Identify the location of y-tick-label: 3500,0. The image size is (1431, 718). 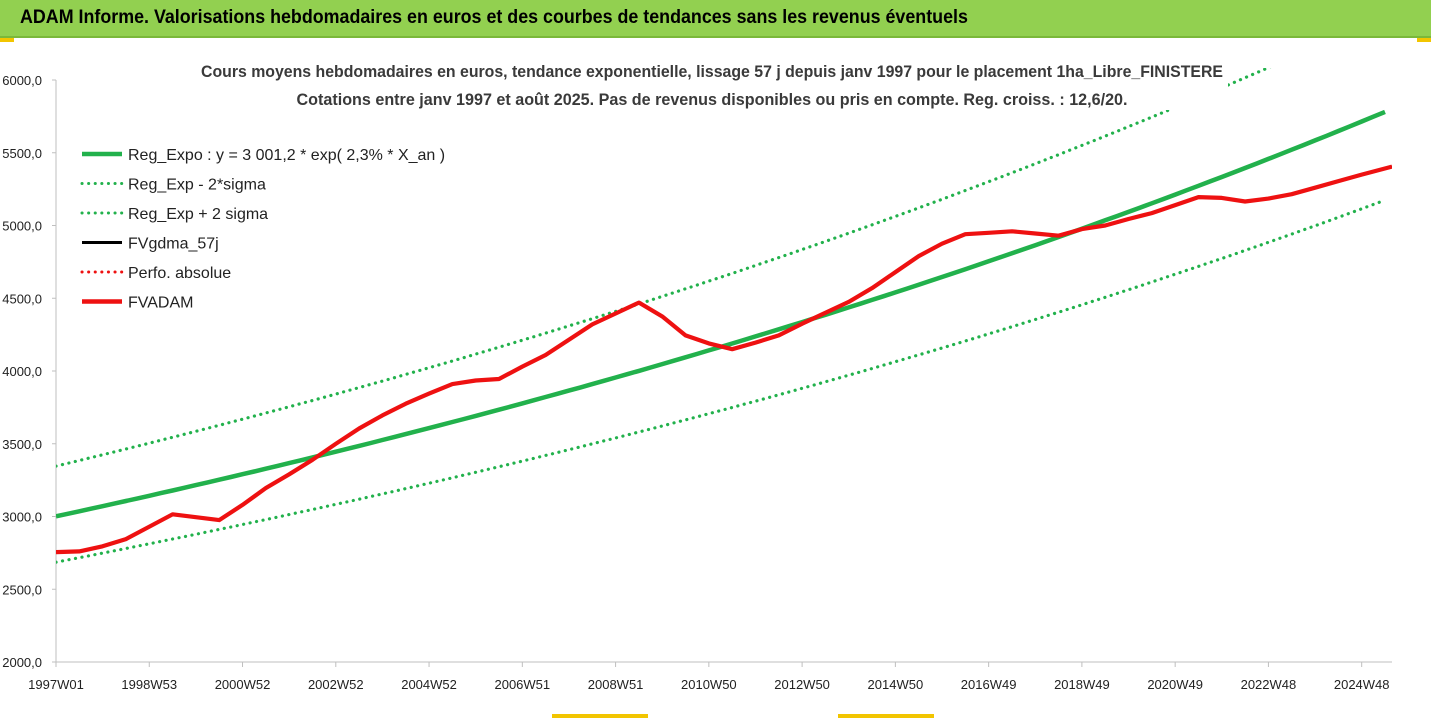
(22, 444).